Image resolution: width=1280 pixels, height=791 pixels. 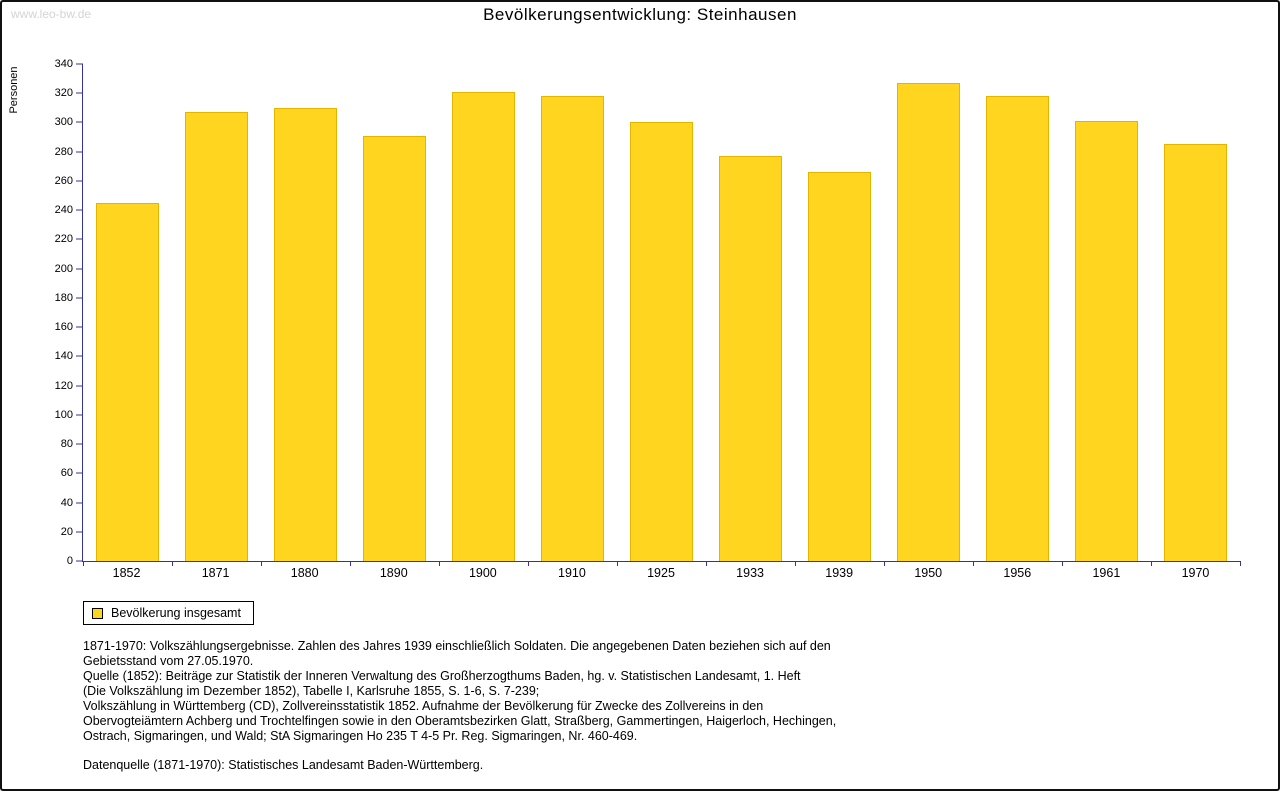 I want to click on x-label-1961: 1961, so click(x=1106, y=573).